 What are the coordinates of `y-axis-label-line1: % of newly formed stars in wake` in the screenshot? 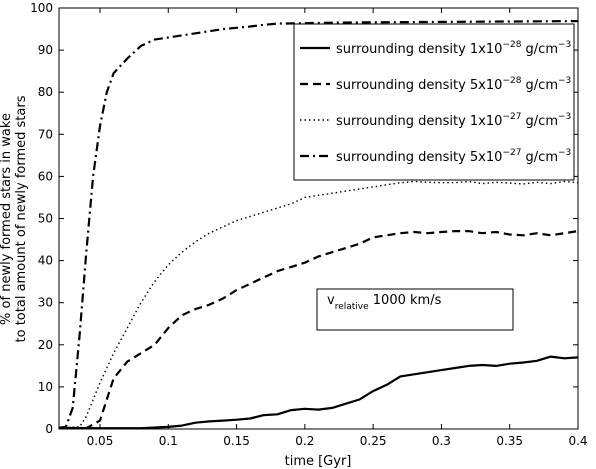 It's located at (7, 219).